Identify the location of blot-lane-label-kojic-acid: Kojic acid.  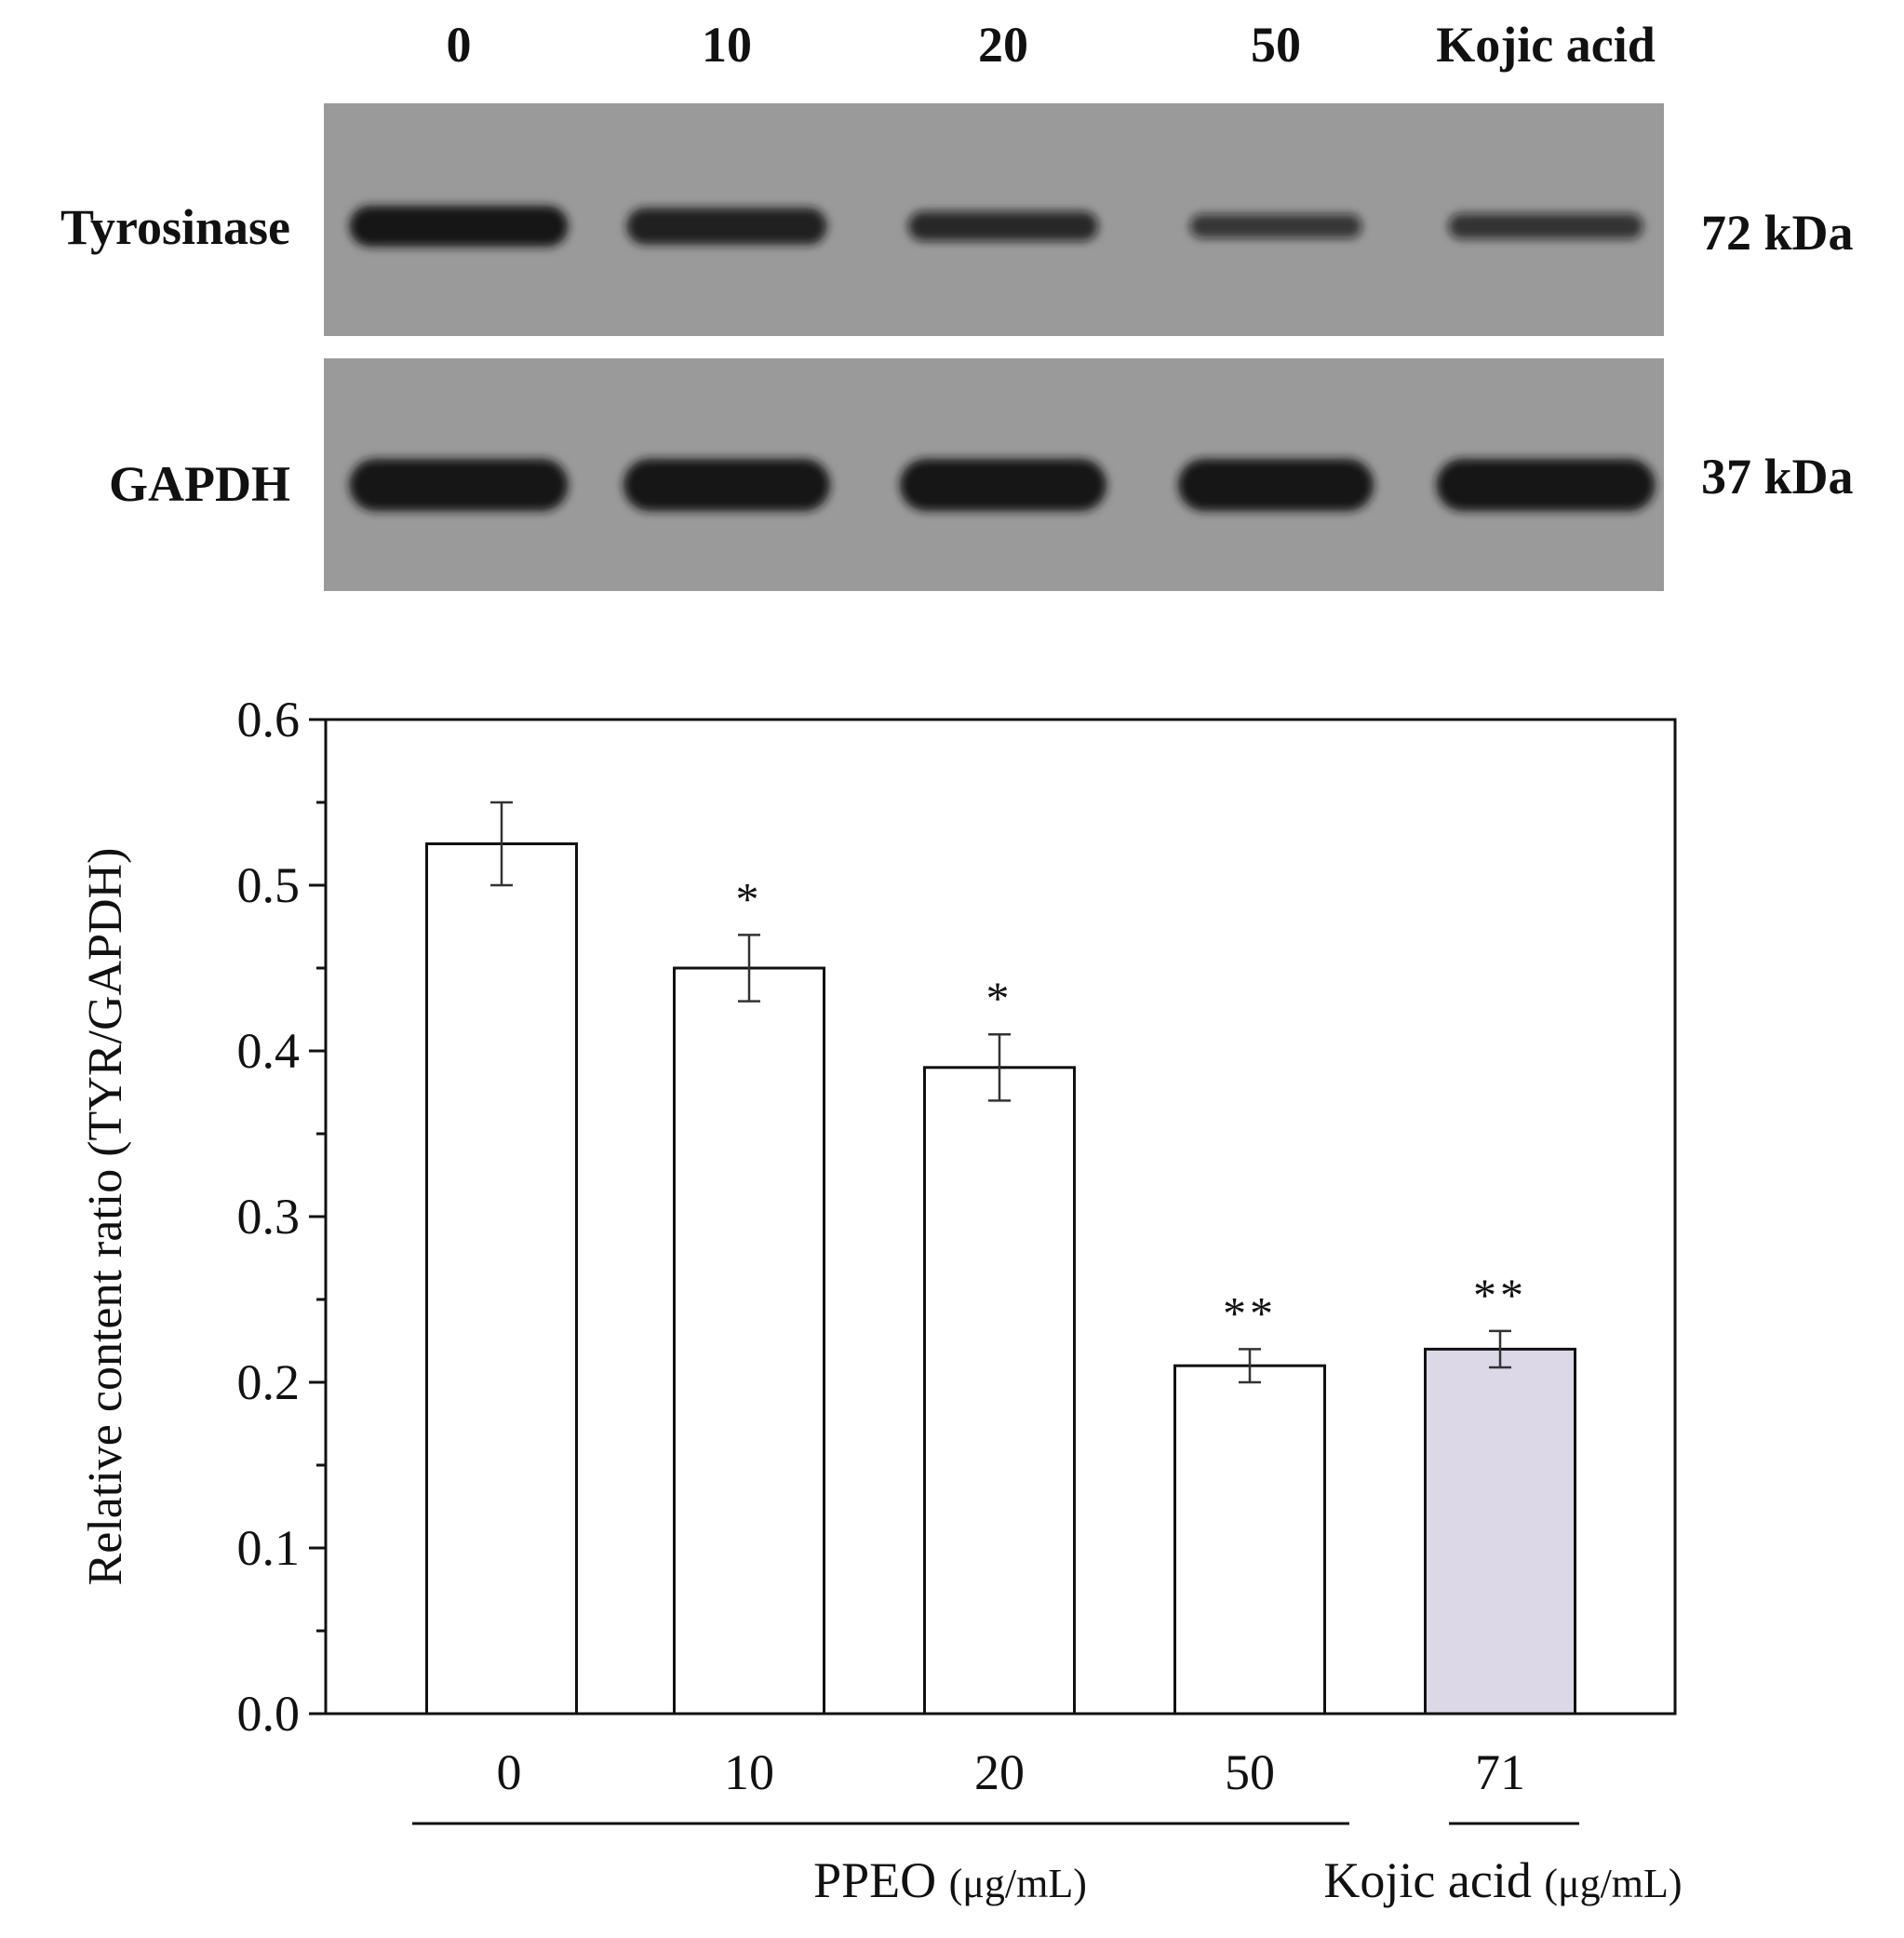
(1545, 45).